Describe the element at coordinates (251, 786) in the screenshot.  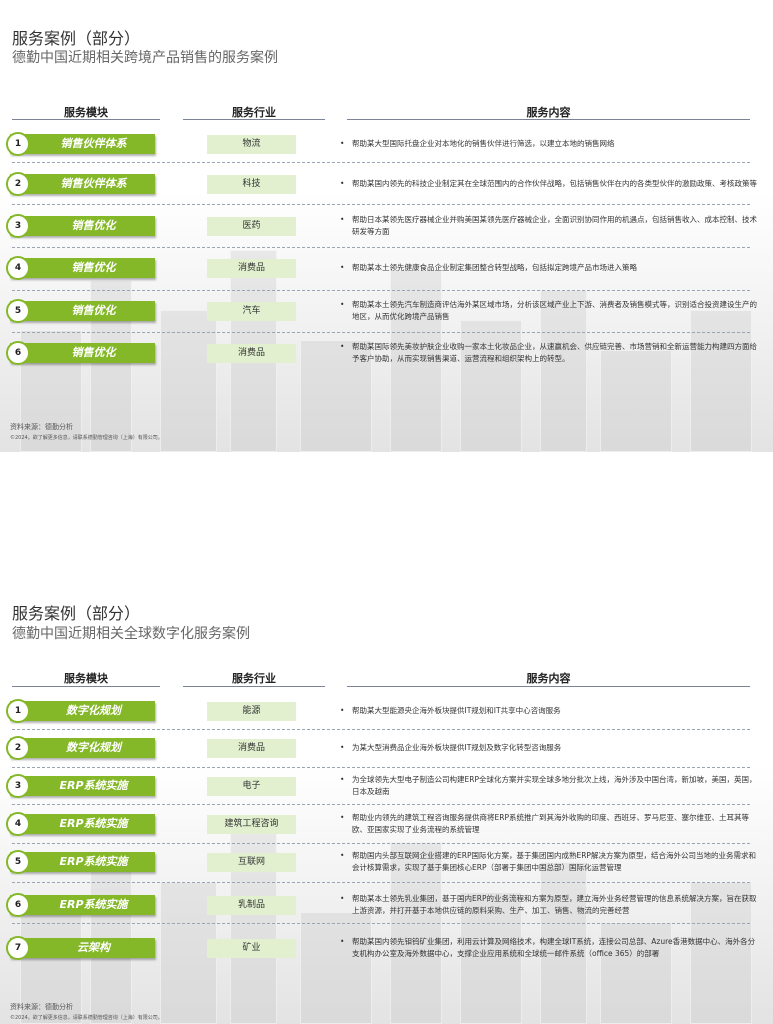
I see `industry-cell: 电子` at that location.